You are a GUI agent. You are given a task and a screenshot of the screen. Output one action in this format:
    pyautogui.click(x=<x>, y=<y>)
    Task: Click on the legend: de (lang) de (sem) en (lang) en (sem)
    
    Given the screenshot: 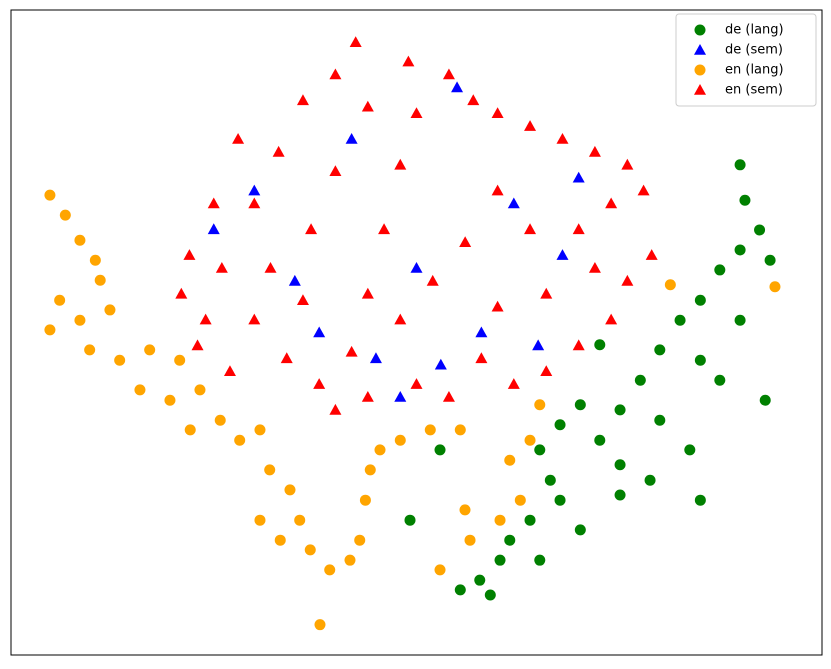 What is the action you would take?
    pyautogui.click(x=746, y=60)
    